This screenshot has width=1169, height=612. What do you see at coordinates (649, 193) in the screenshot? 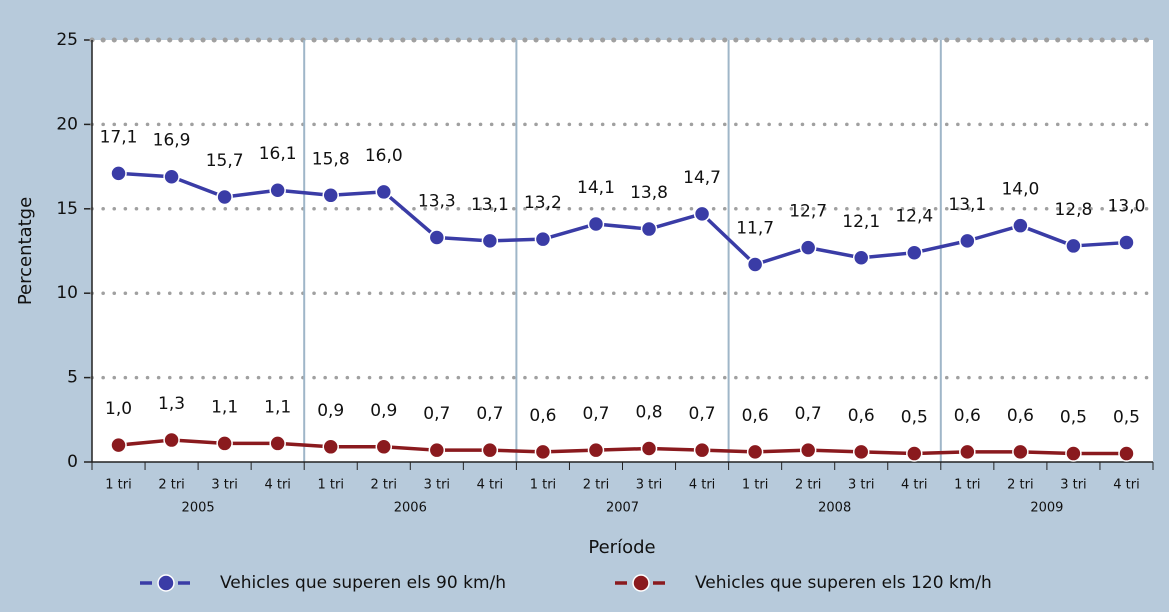
I see `data-label: 13,8` at bounding box center [649, 193].